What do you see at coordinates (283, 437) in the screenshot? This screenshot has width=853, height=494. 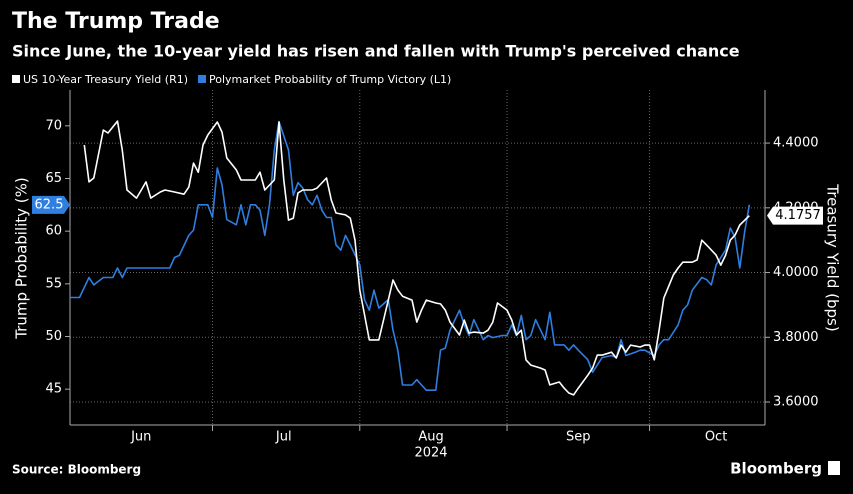 I see `x-tick-label: Jul` at bounding box center [283, 437].